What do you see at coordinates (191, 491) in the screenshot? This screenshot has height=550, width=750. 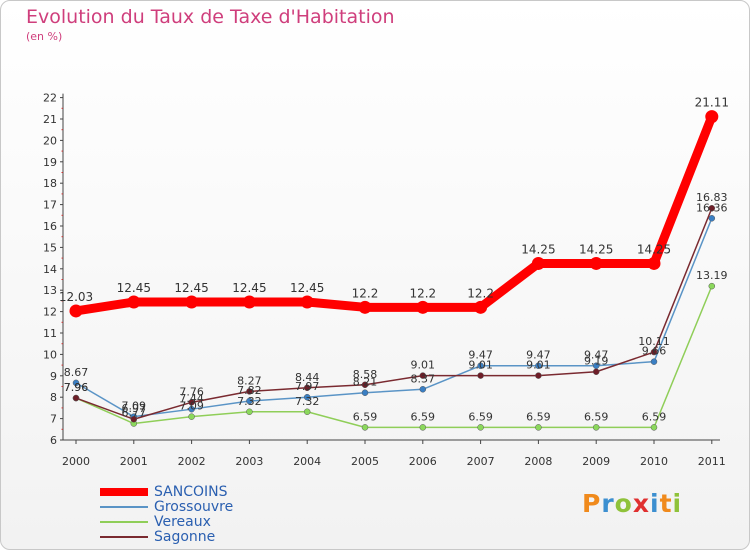 I see `legend-label: SANCOINS` at bounding box center [191, 491].